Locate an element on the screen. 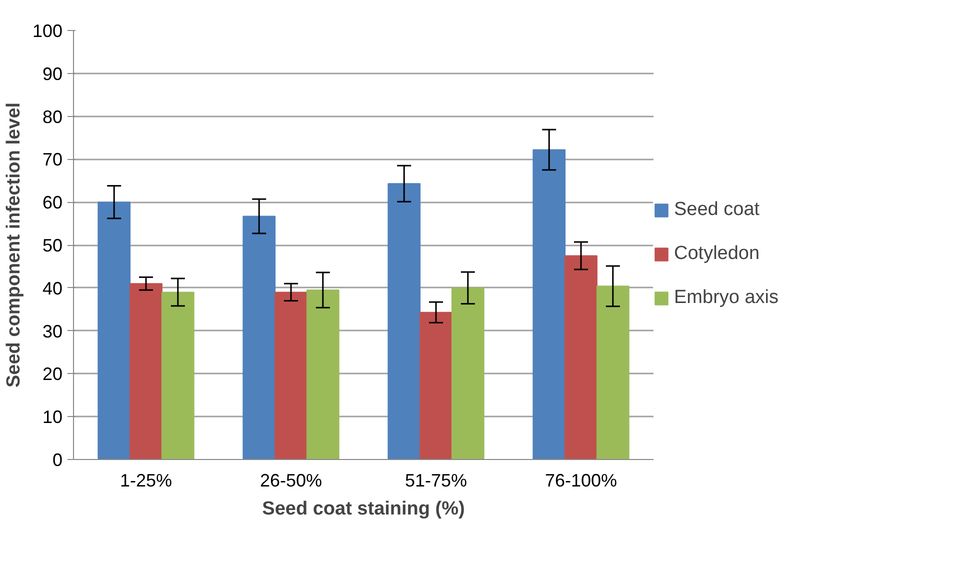  y-tick-label: 30 is located at coordinates (52, 331).